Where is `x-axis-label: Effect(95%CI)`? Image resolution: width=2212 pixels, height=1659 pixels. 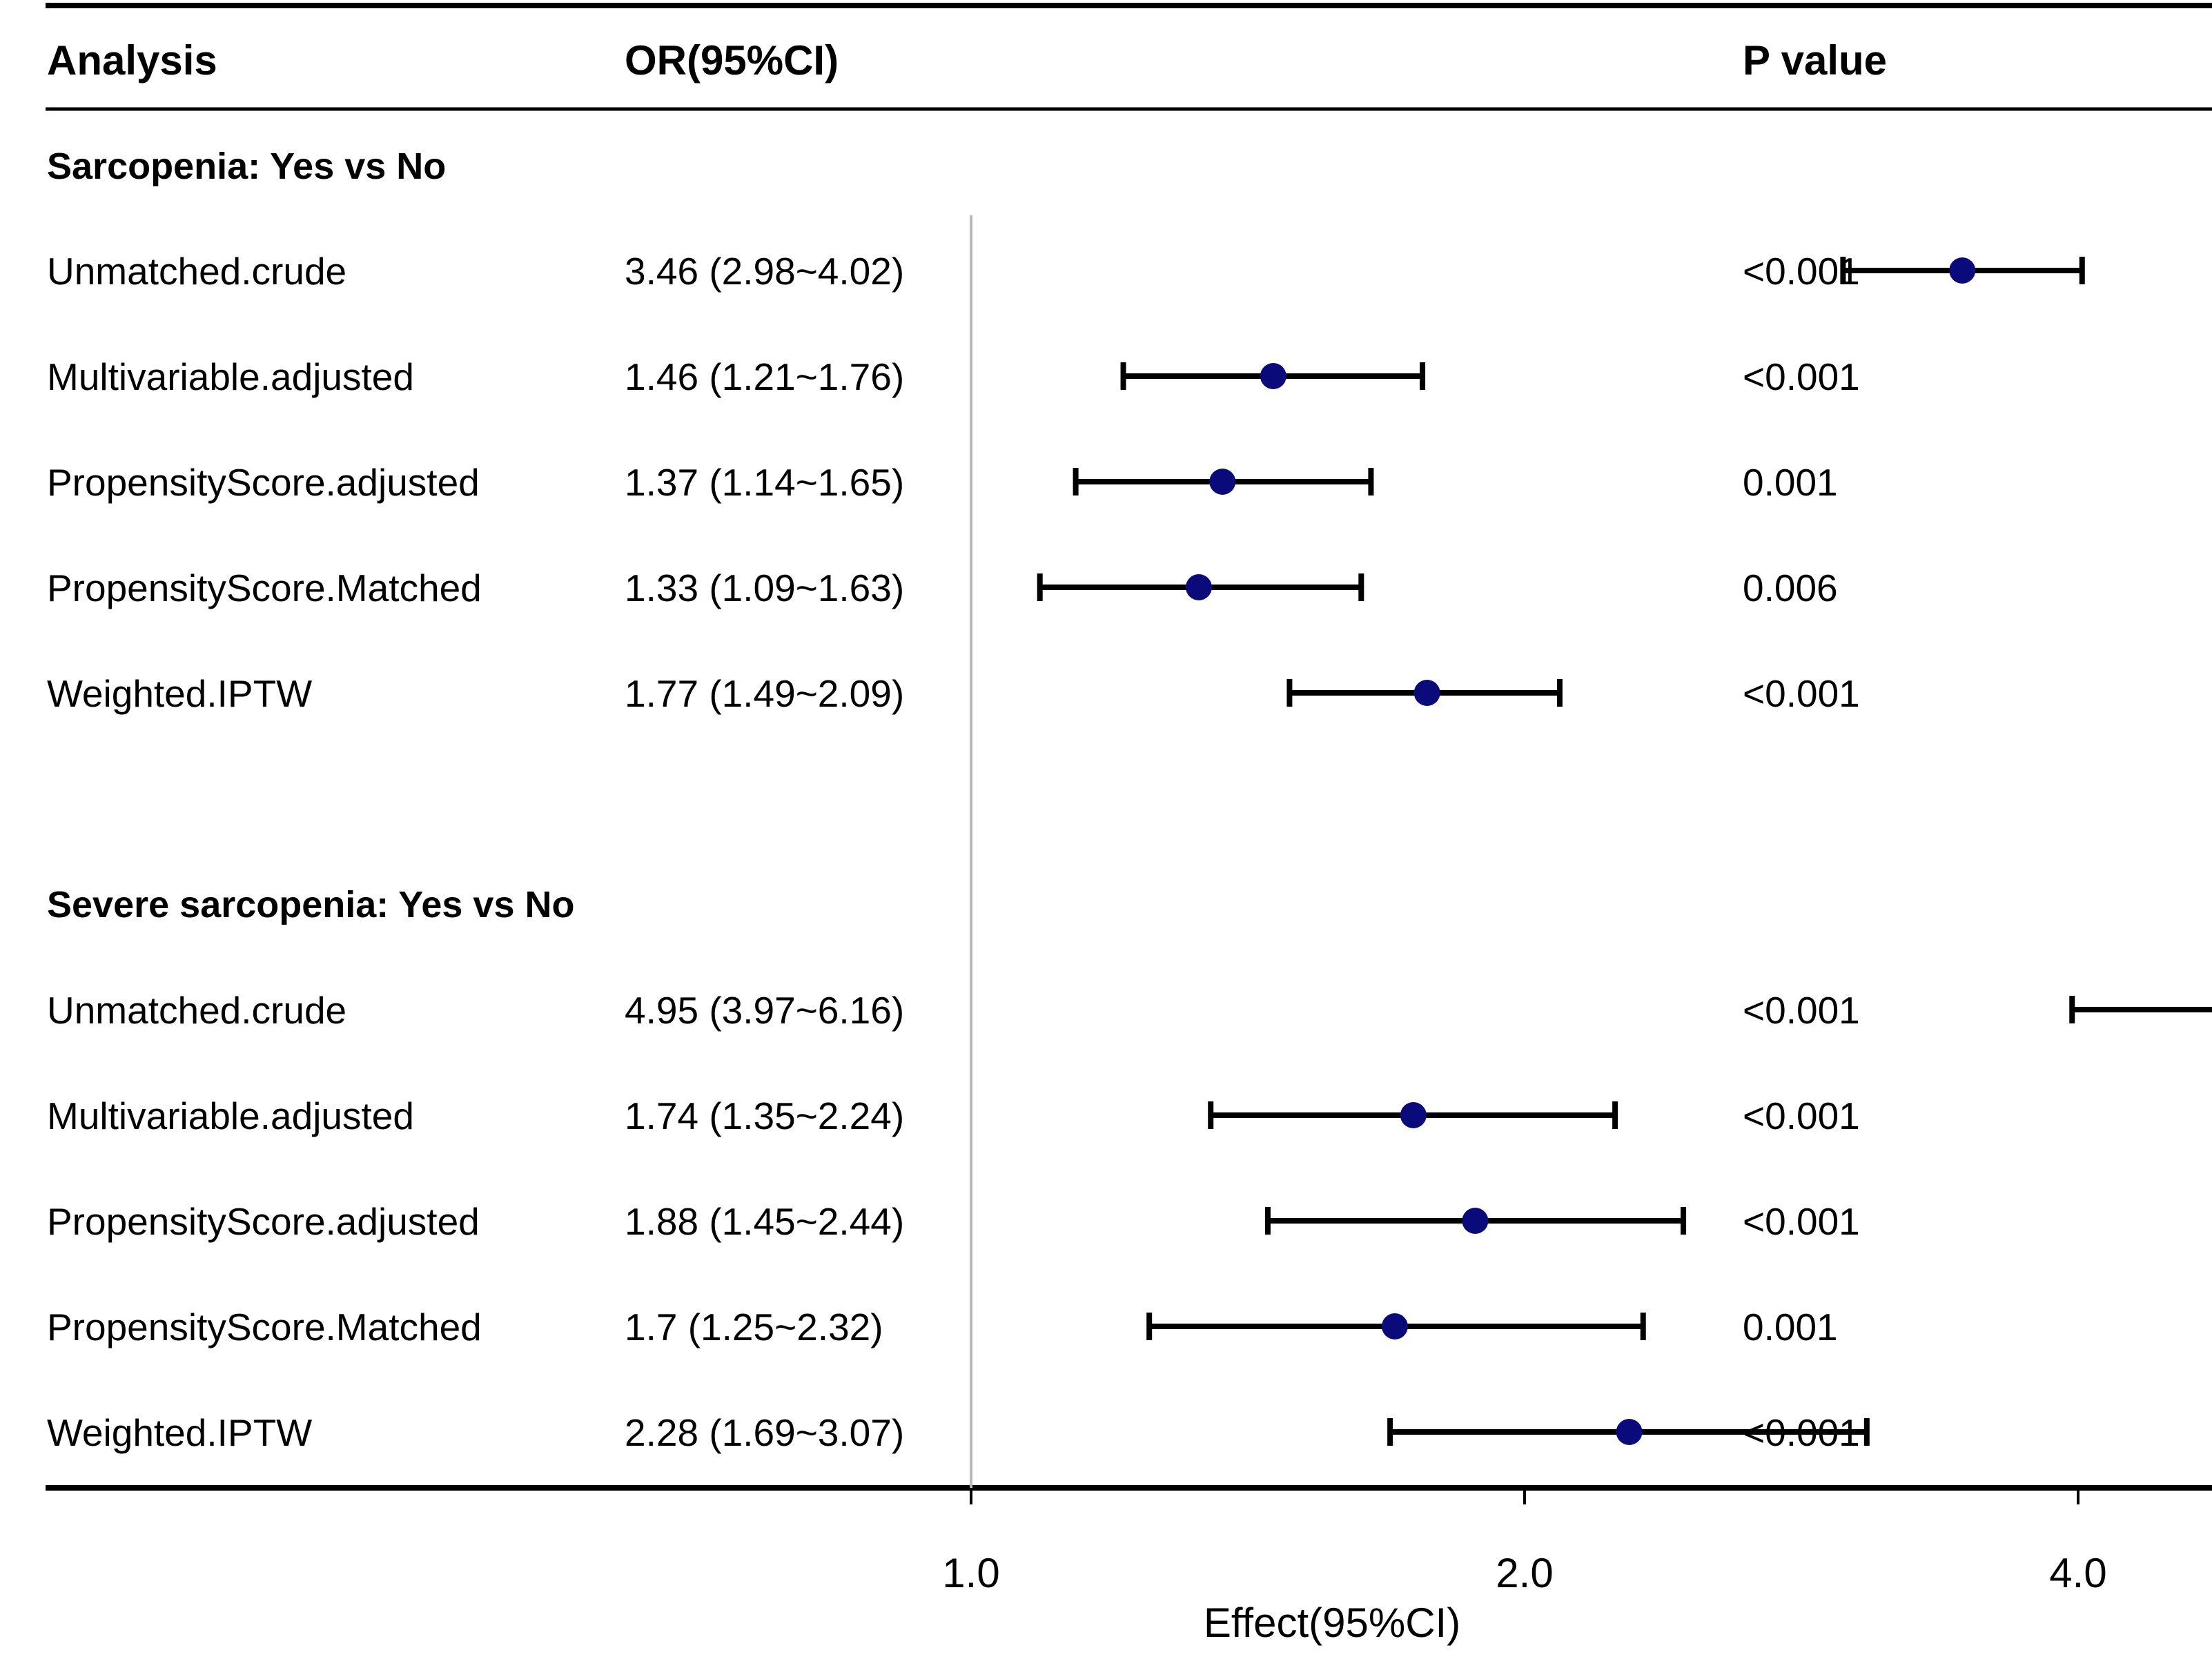 x-axis-label: Effect(95%CI) is located at coordinates (1332, 1623).